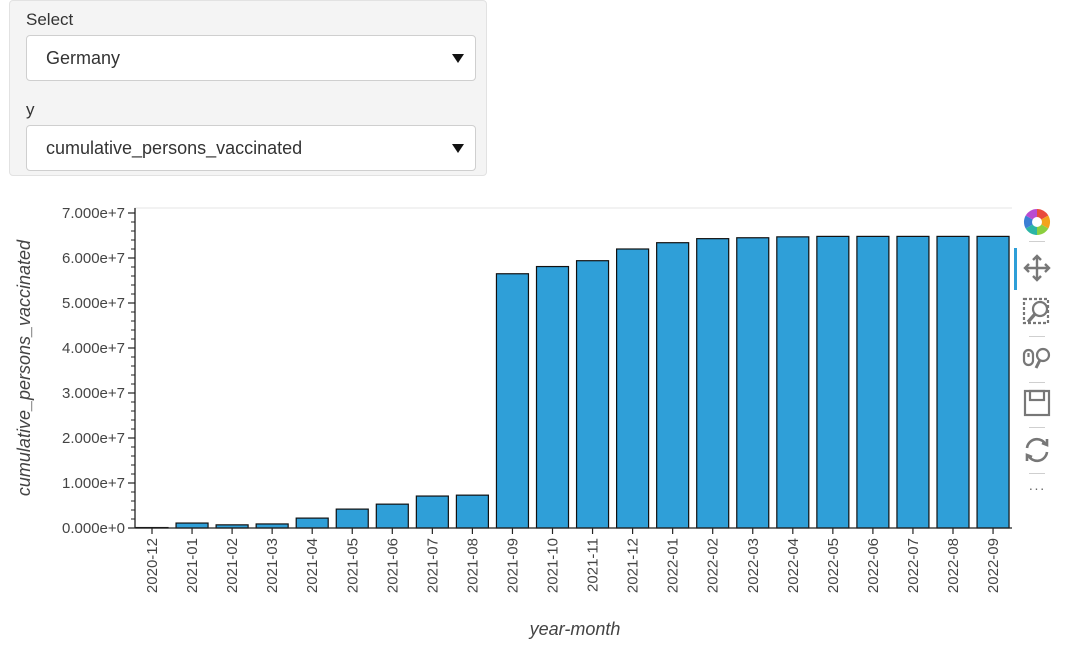 The height and width of the screenshot is (645, 1071). What do you see at coordinates (1037, 222) in the screenshot?
I see `bokeh-logo-icon` at bounding box center [1037, 222].